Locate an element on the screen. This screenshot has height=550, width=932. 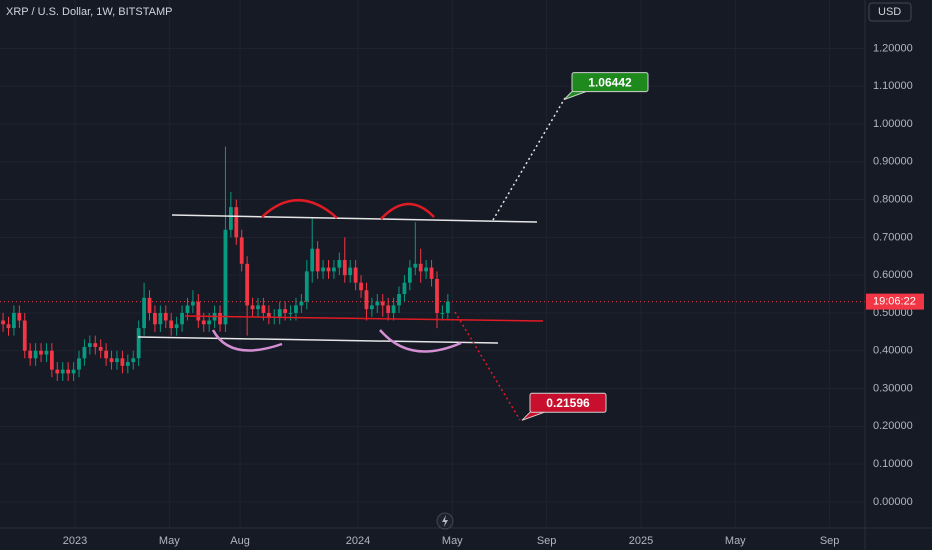
chart-title: XRP / U.S. Dollar, 1W, BITSTAMP is located at coordinates (89, 12).